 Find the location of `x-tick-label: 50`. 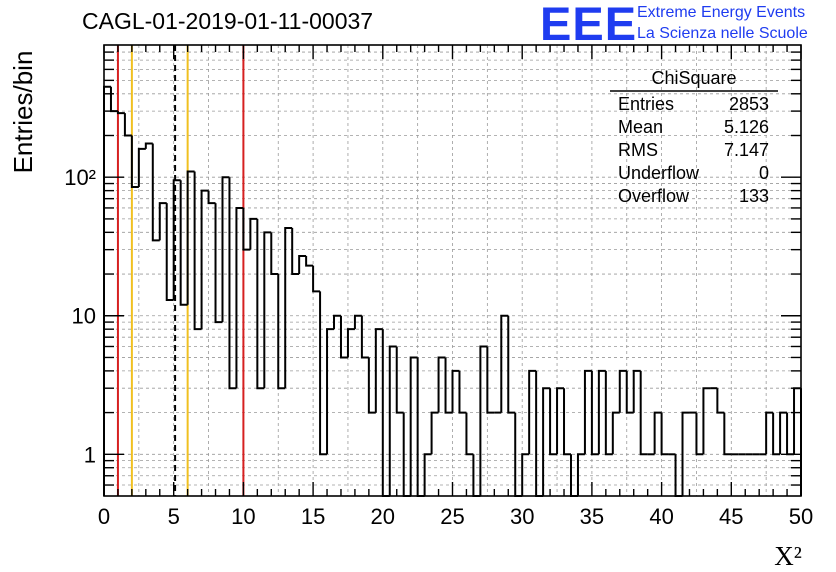

x-tick-label: 50 is located at coordinates (801, 516).